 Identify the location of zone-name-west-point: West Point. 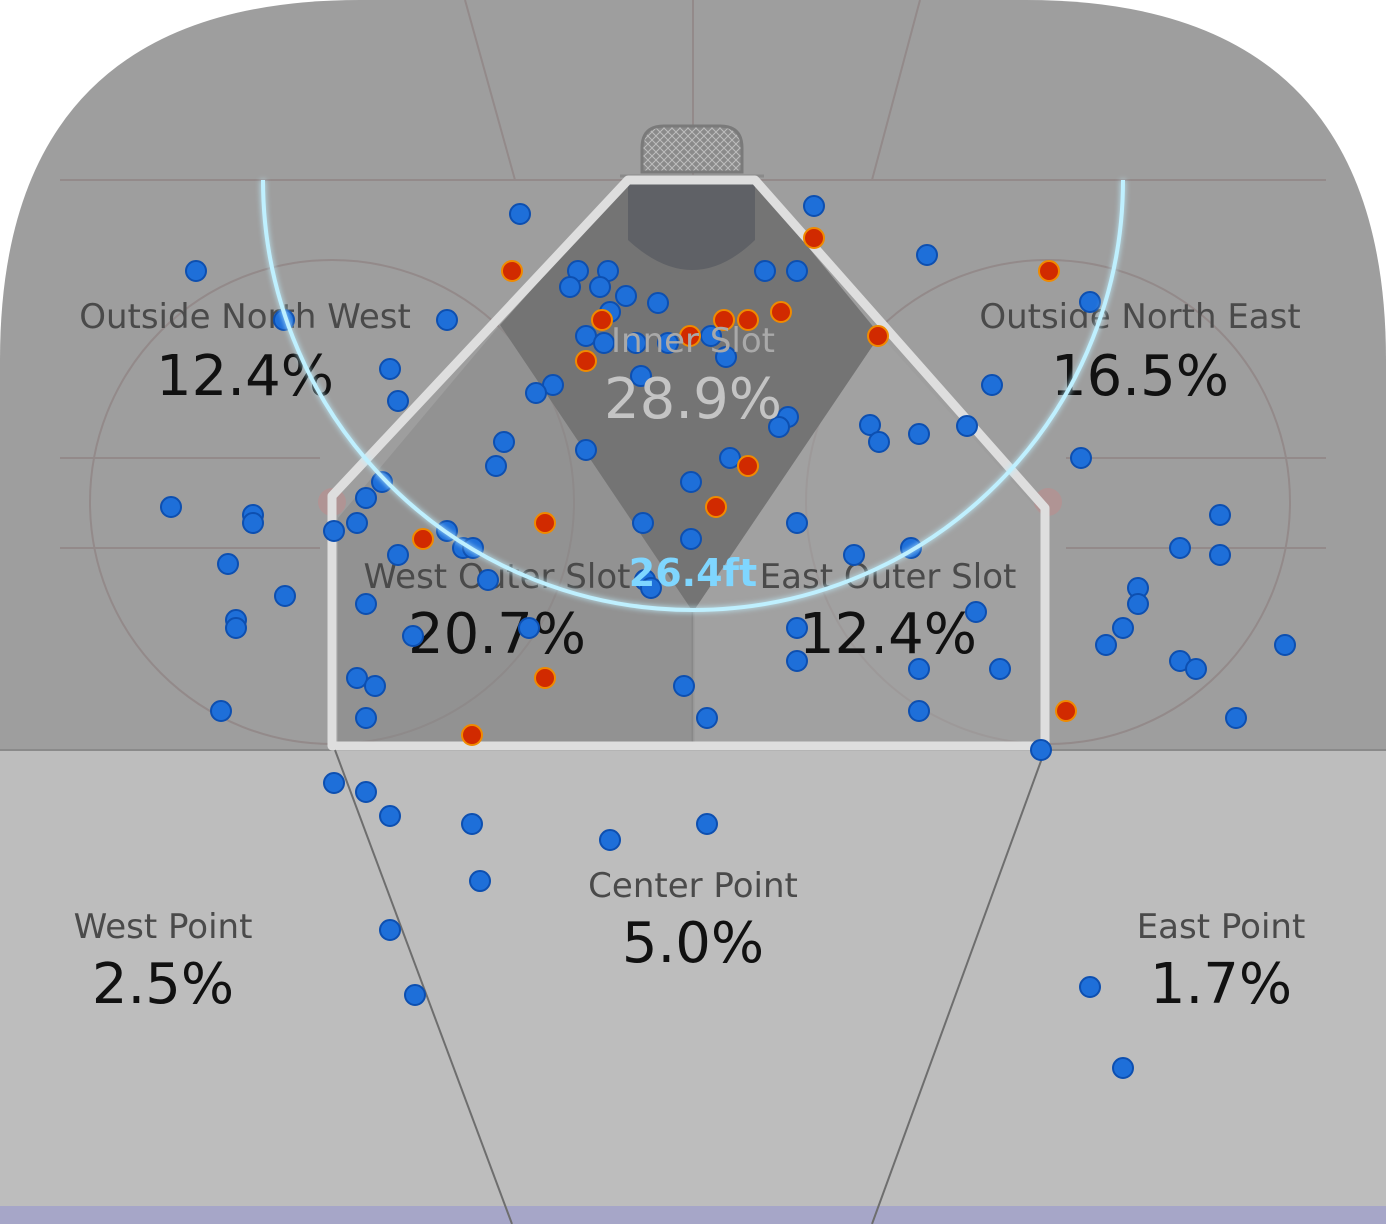
(163, 927).